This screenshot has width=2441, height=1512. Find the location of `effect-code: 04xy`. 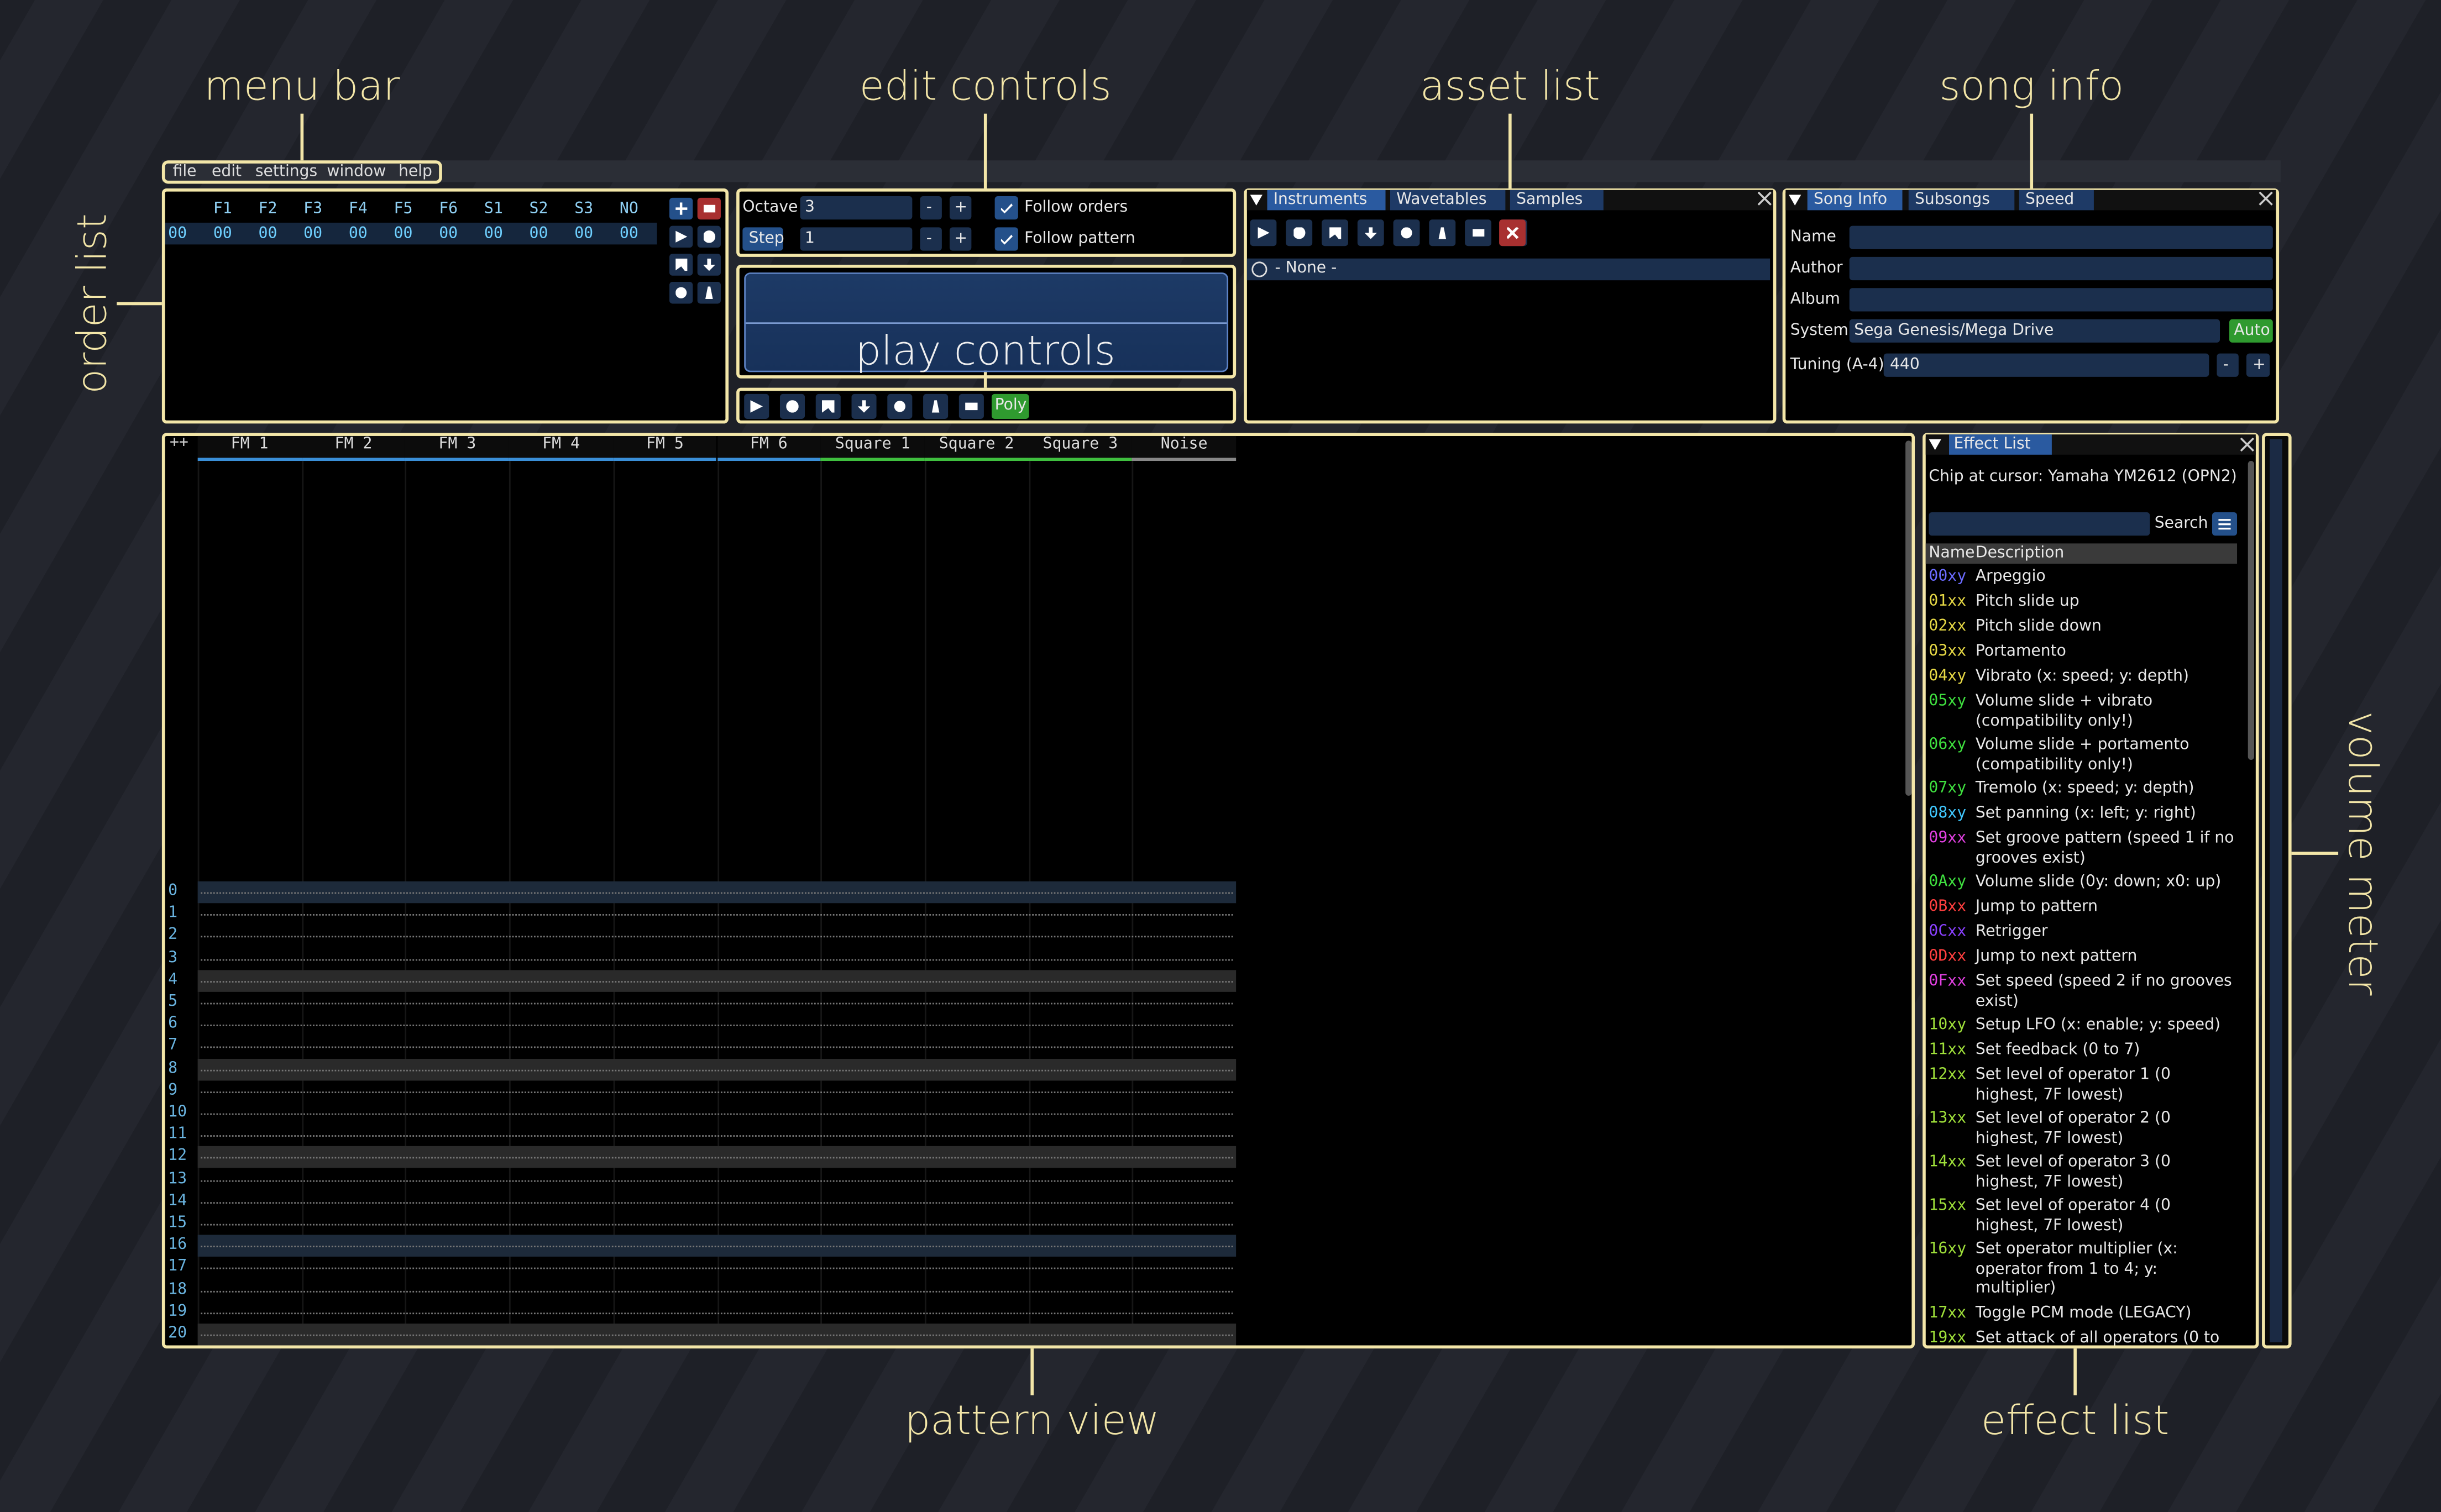

effect-code: 04xy is located at coordinates (1948, 676).